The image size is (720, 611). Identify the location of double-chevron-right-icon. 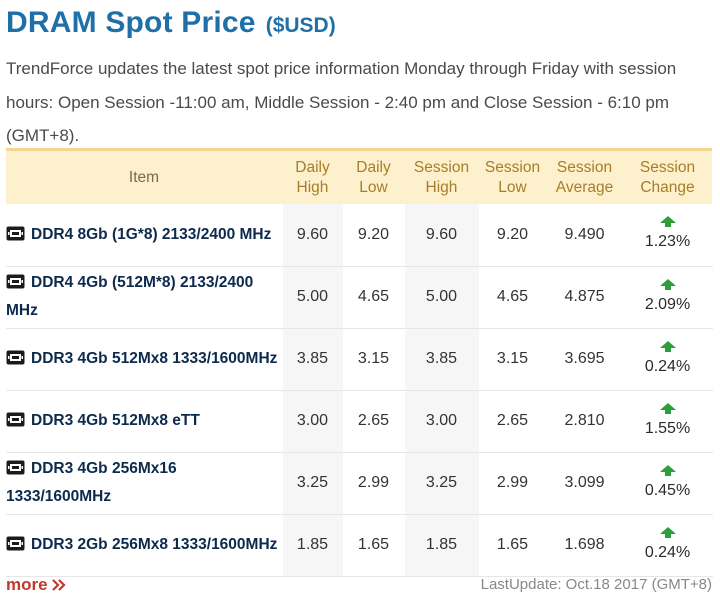
(58, 586).